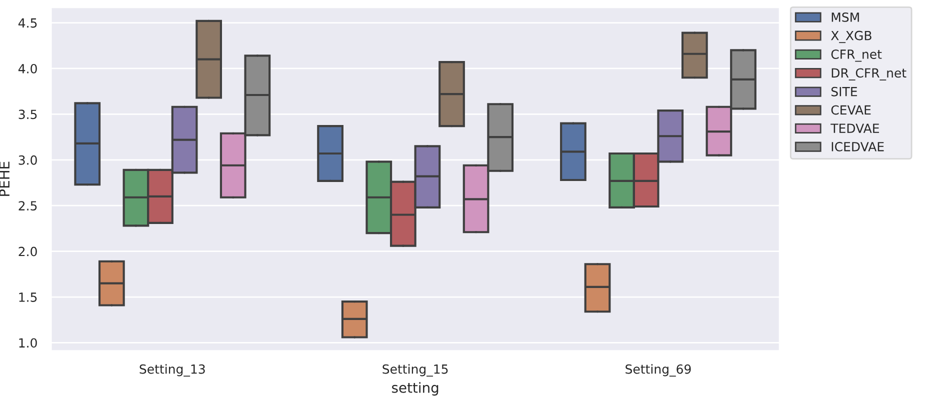  What do you see at coordinates (658, 370) in the screenshot?
I see `x-tick-label: Setting_69` at bounding box center [658, 370].